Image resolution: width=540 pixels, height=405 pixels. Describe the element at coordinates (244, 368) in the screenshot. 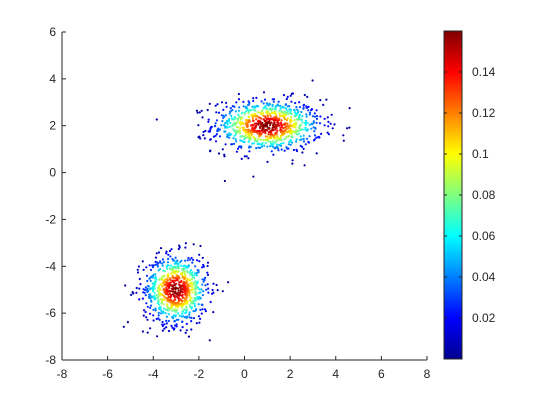

I see `x-axis-ticks: -8 -6 -4 -2 0 2 4 6 8` at that location.